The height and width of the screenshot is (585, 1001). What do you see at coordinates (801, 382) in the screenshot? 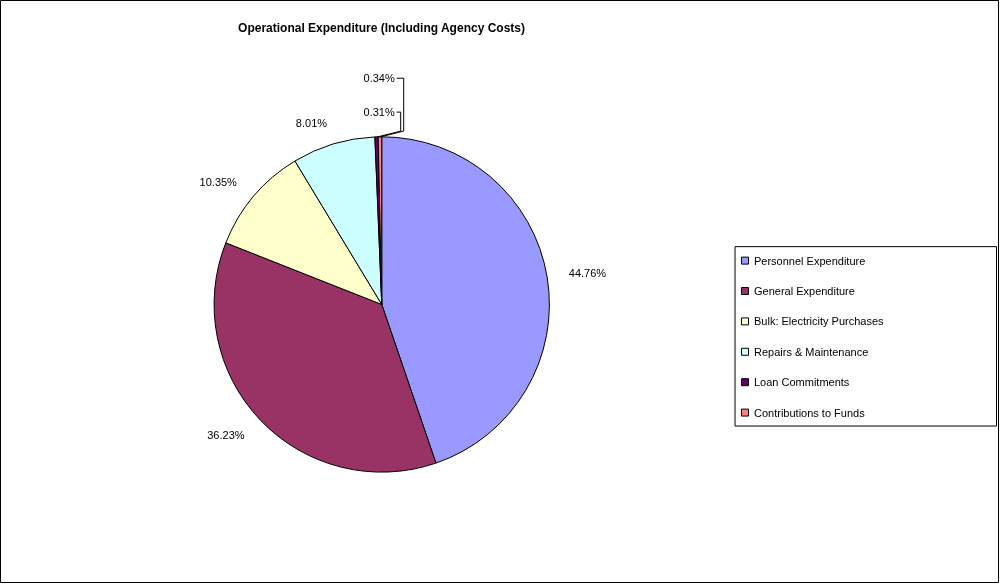
I see `legend-label: Loan Commitments` at bounding box center [801, 382].